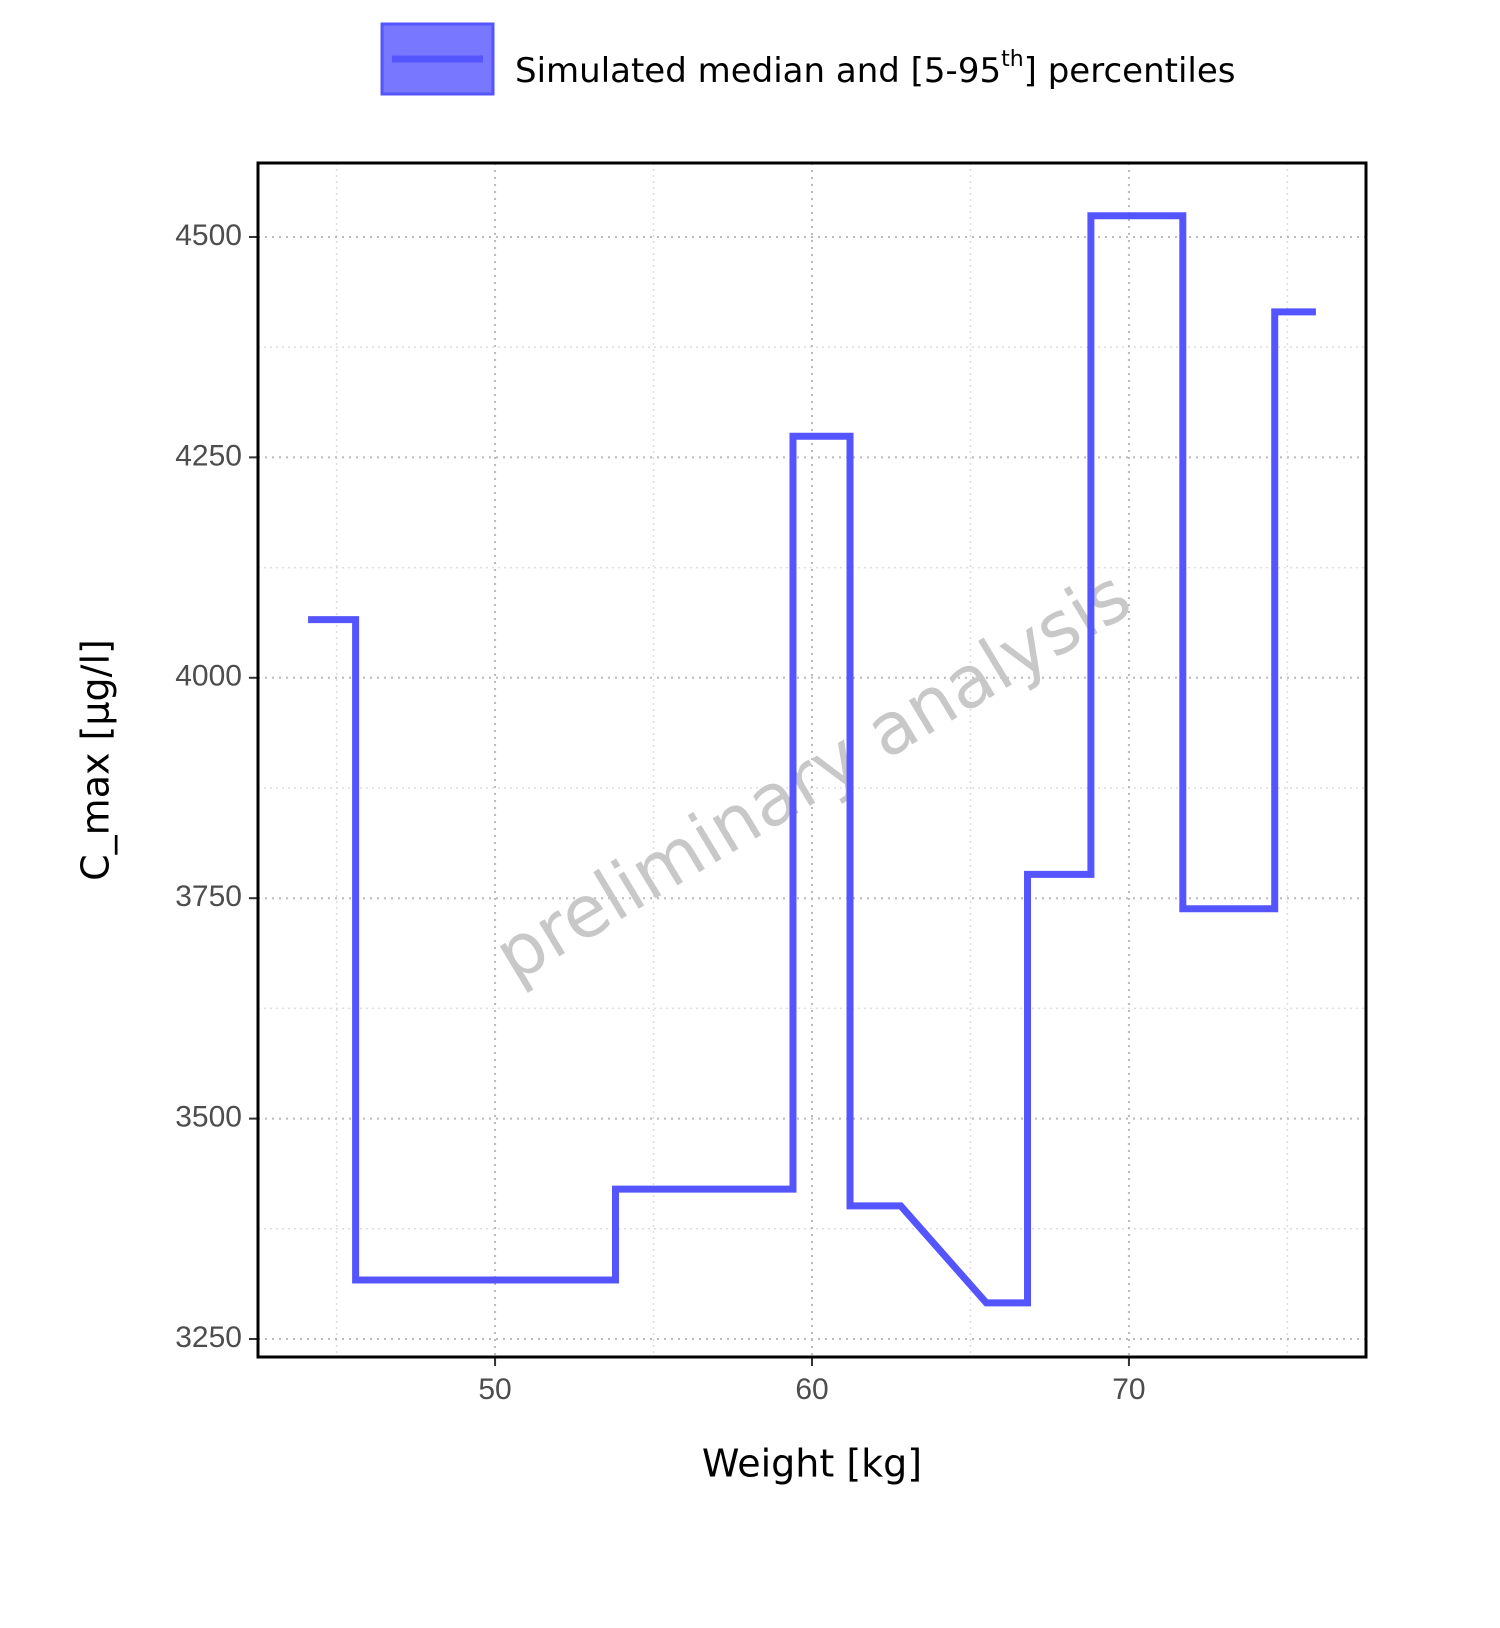 This screenshot has width=1500, height=1628. I want to click on x-tick-label: 50, so click(494, 1389).